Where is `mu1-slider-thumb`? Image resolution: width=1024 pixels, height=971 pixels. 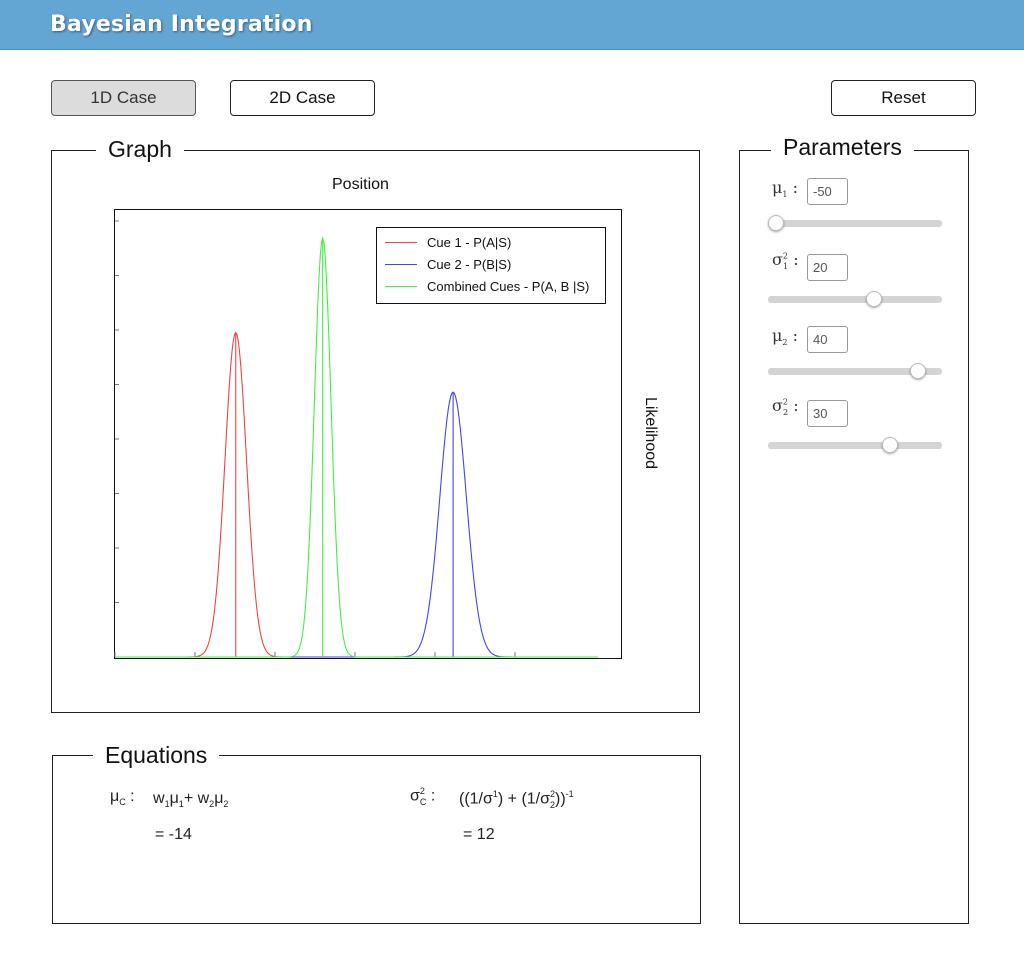
mu1-slider-thumb is located at coordinates (776, 223).